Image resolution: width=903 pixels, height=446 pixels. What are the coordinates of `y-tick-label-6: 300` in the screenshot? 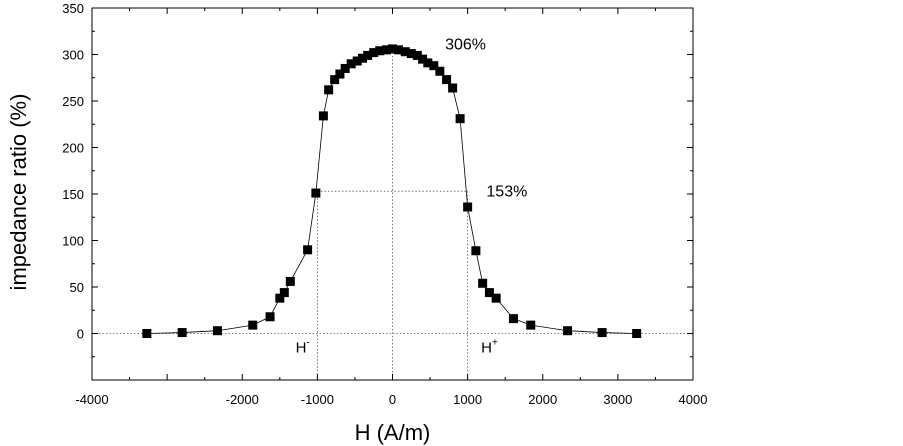 It's located at (73, 55).